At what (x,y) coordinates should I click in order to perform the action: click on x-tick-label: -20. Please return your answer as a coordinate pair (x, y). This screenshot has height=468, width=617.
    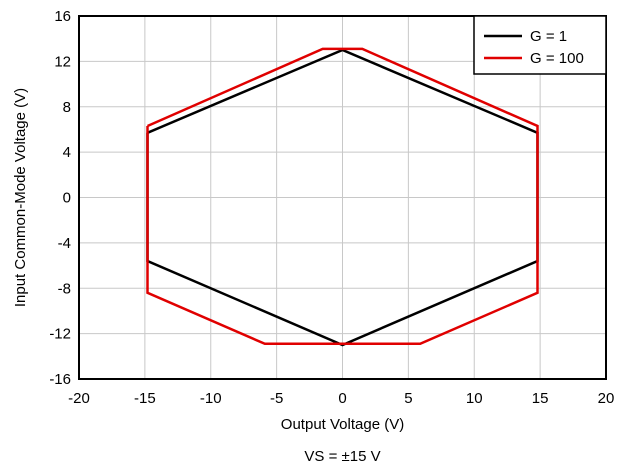
    Looking at the image, I should click on (79, 398).